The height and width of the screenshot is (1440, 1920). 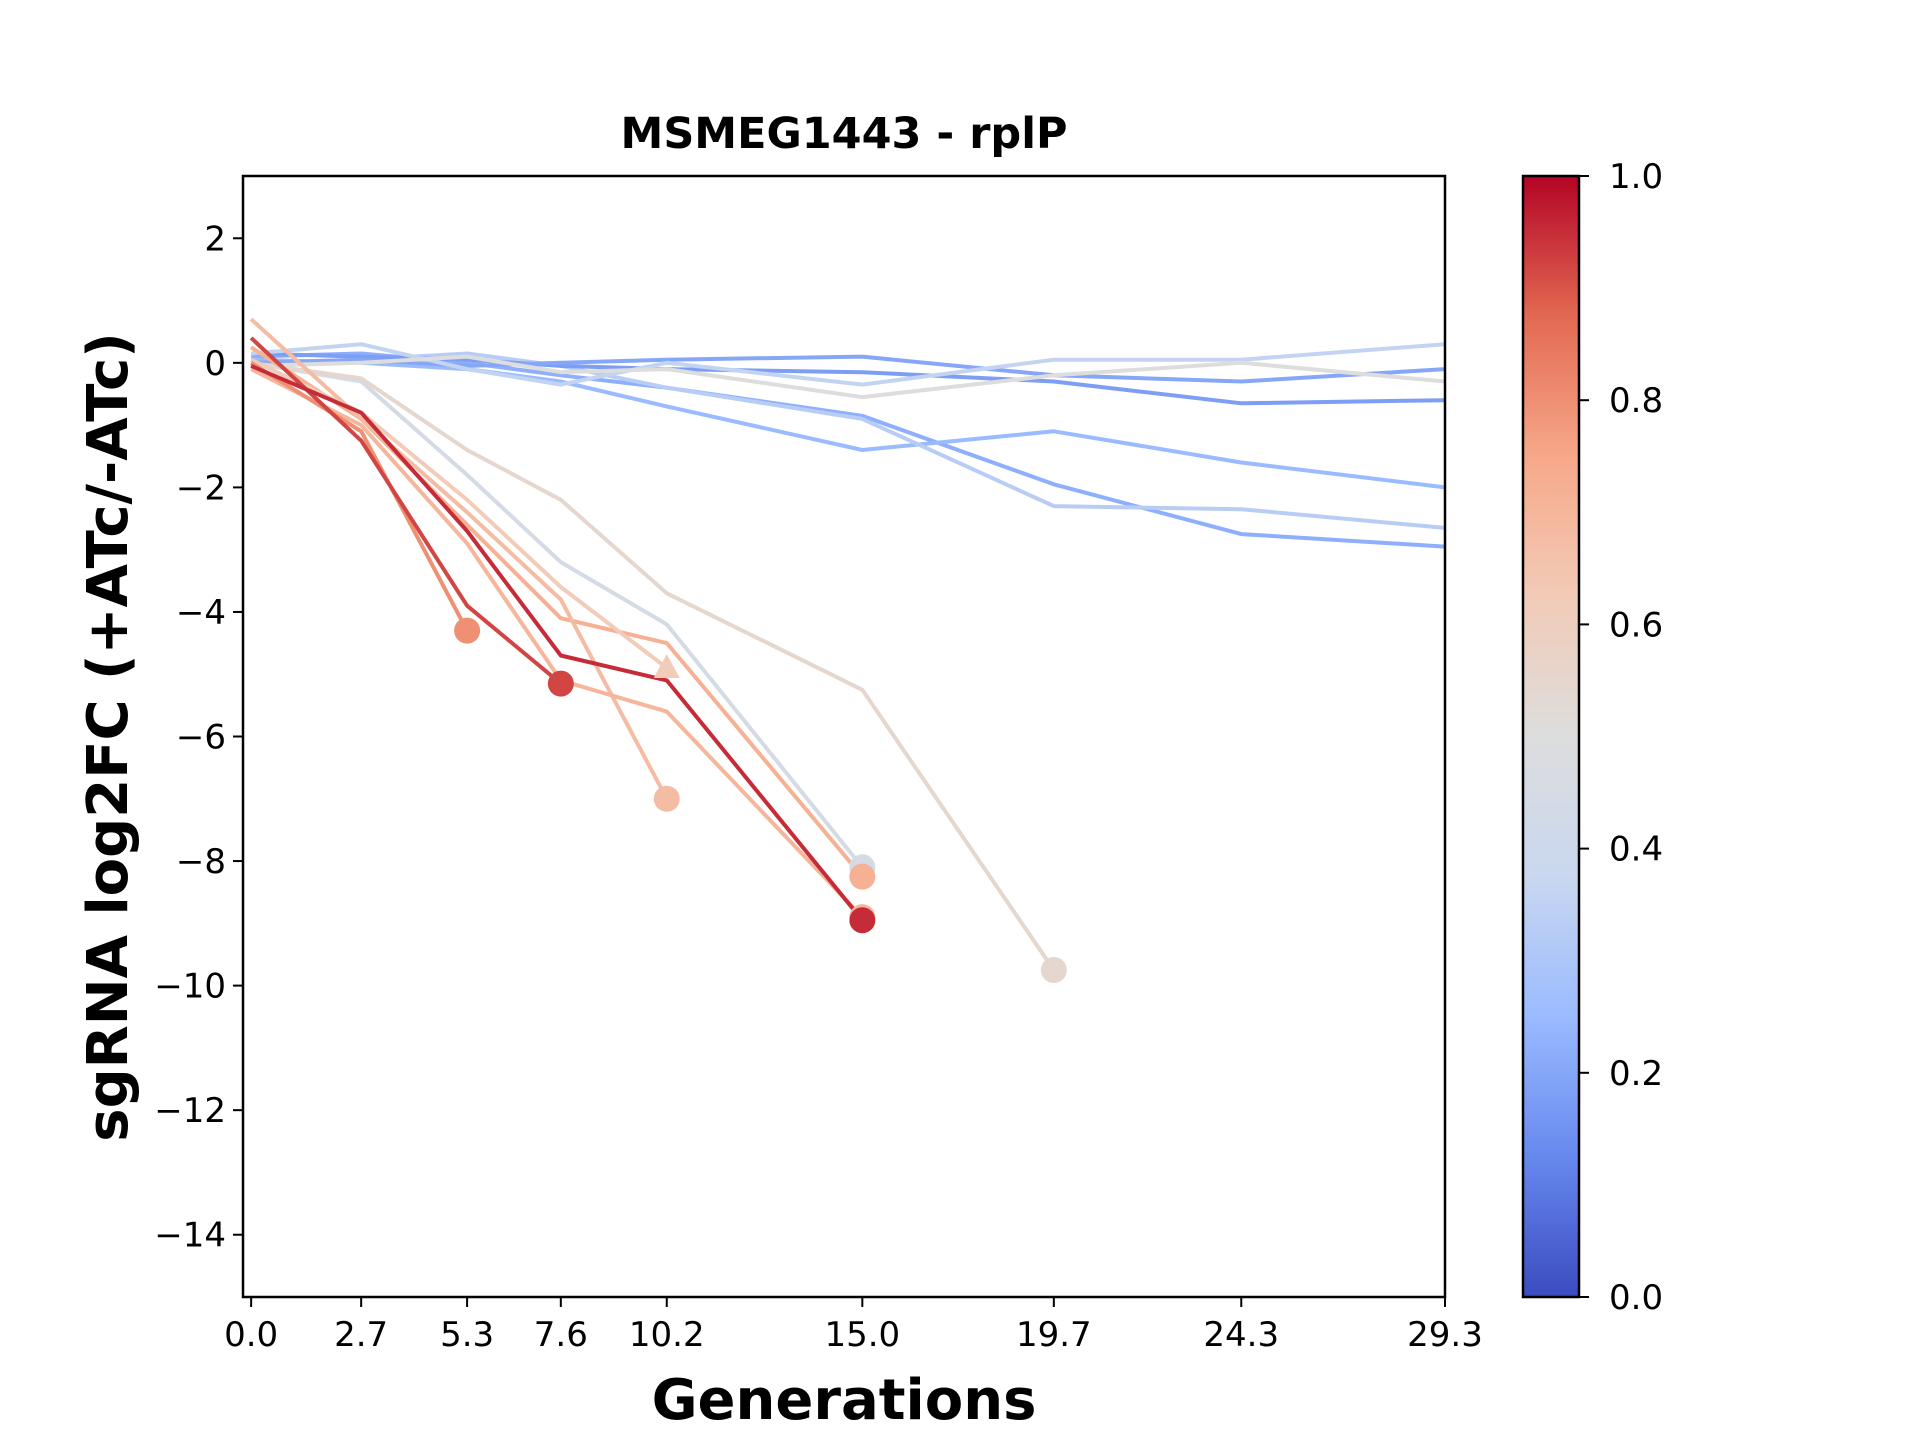 What do you see at coordinates (1241, 1335) in the screenshot?
I see `x-tick-label: 24.3` at bounding box center [1241, 1335].